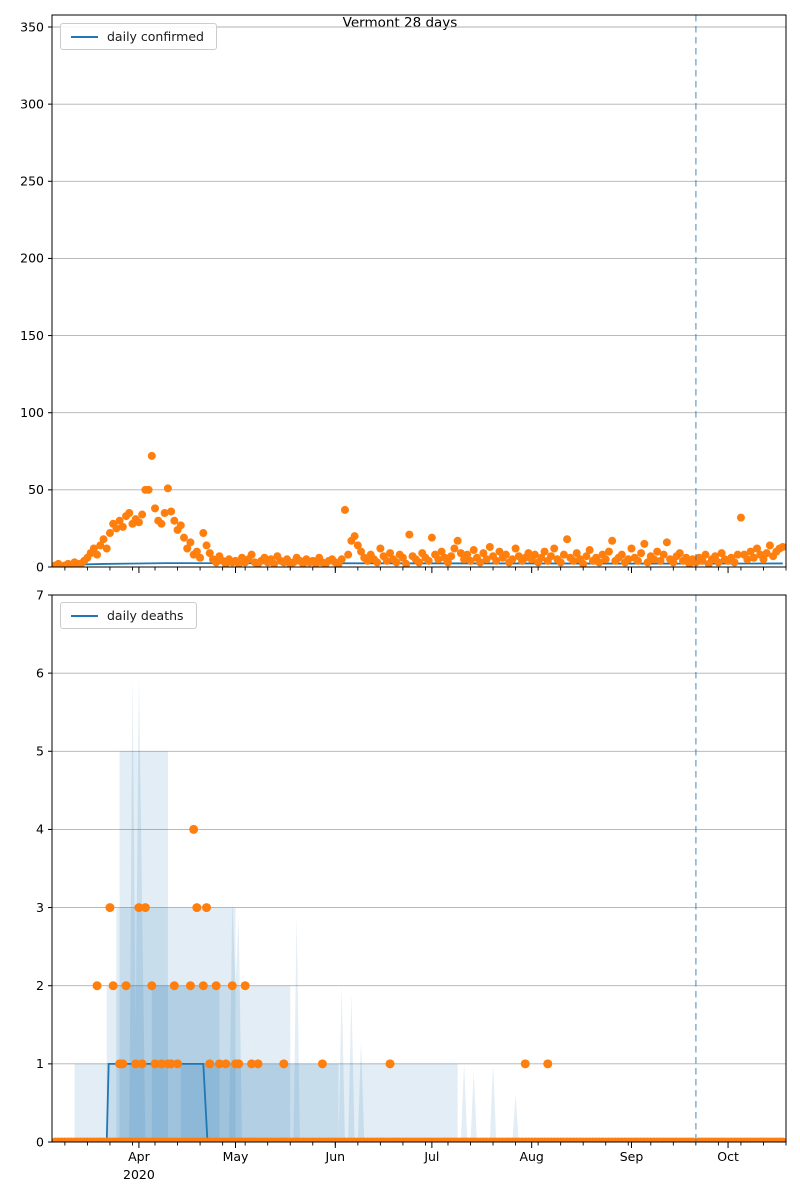 This screenshot has width=800, height=1200. I want to click on y-tick-label: 2, so click(40, 985).